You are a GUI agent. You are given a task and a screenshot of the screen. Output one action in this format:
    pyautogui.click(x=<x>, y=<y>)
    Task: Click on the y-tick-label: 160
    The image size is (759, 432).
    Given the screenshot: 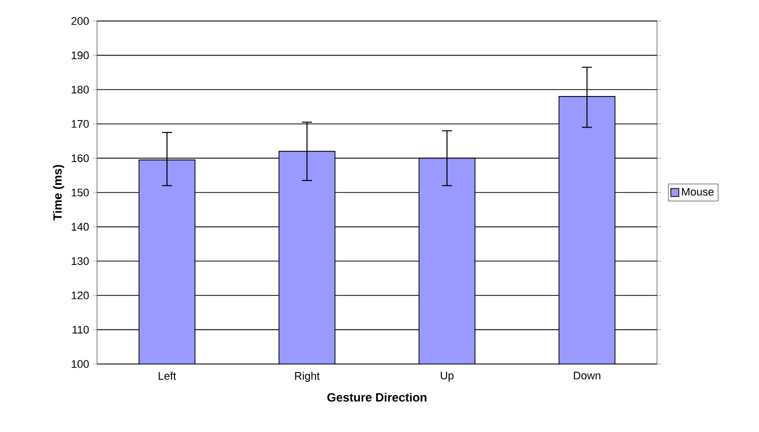 What is the action you would take?
    pyautogui.click(x=80, y=158)
    